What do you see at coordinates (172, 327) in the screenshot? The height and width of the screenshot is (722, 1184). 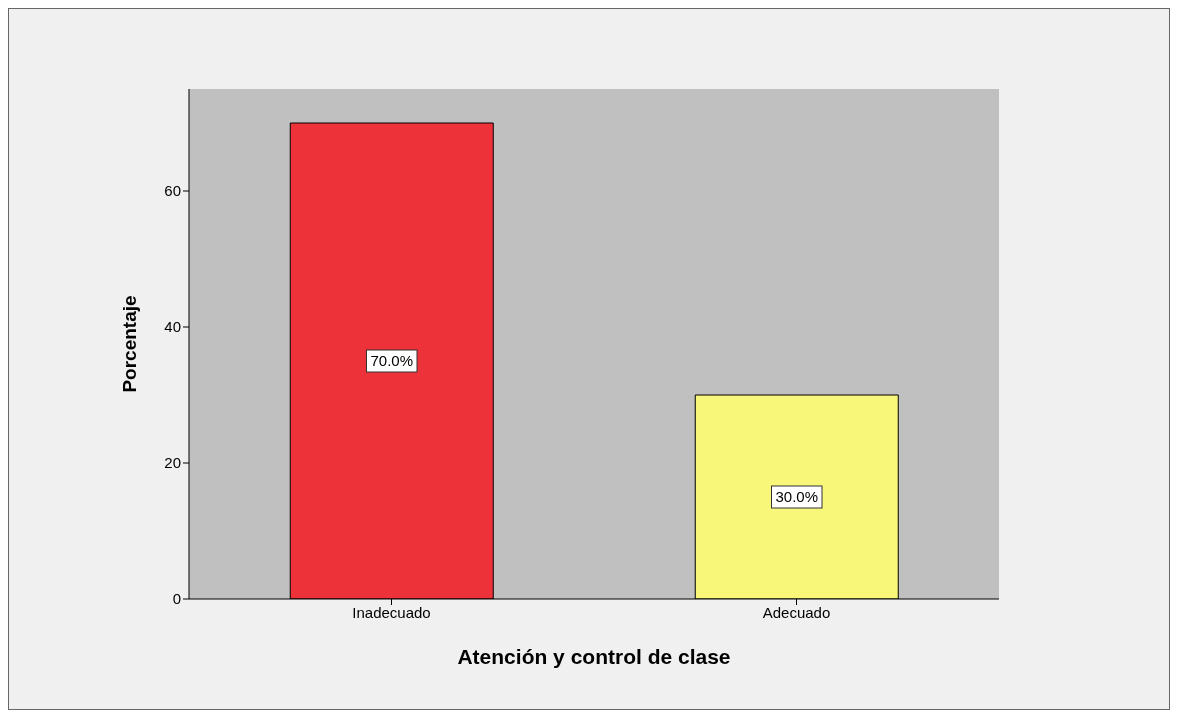 I see `y-tick-label: 40` at bounding box center [172, 327].